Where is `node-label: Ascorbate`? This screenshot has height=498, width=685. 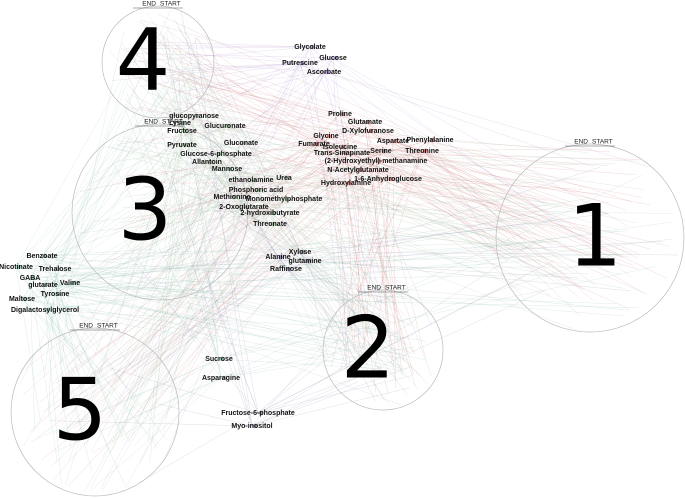
node-label: Ascorbate is located at coordinates (324, 72).